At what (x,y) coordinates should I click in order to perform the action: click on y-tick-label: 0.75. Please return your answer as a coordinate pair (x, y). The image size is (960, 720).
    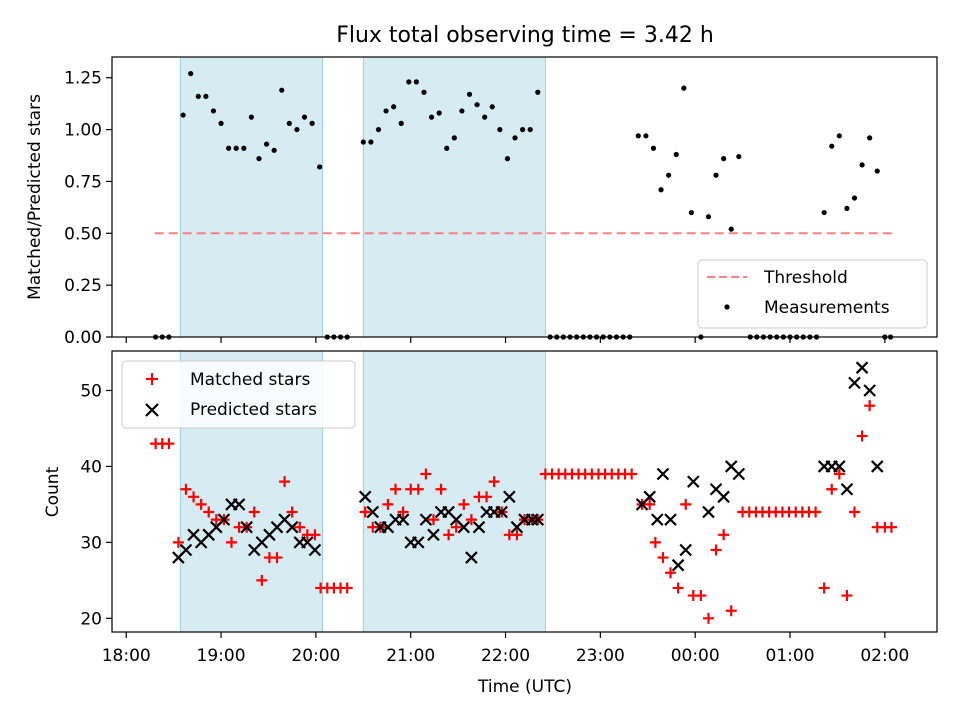
    Looking at the image, I should click on (83, 182).